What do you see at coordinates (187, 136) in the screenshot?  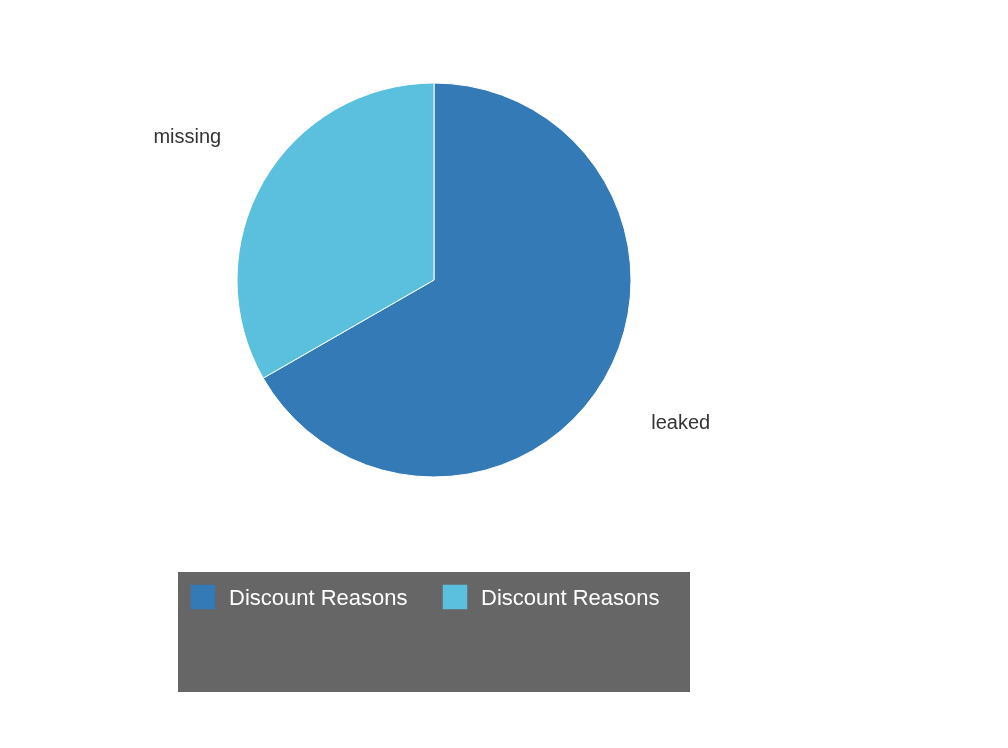 I see `slice-label: missing` at bounding box center [187, 136].